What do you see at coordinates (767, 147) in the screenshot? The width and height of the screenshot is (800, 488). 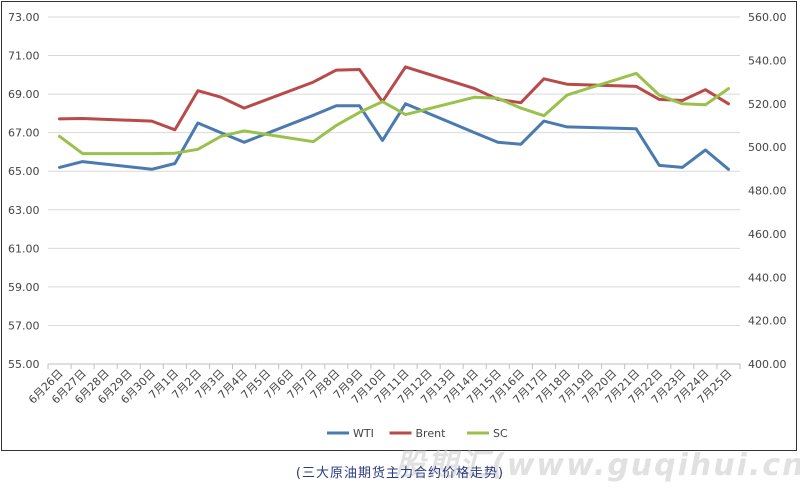 I see `y-right-tick-label: 500.00` at bounding box center [767, 147].